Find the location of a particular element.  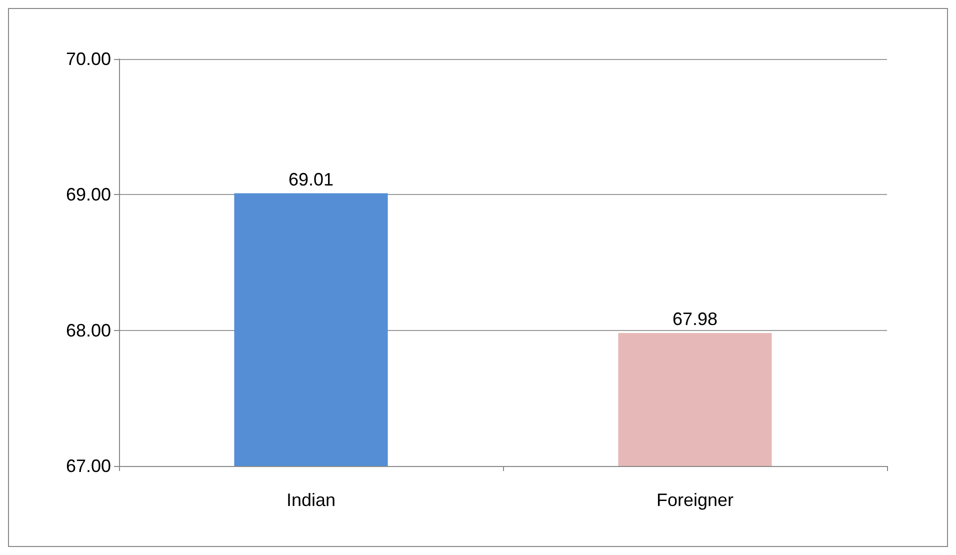

x-tick-label: Indian is located at coordinates (311, 500).